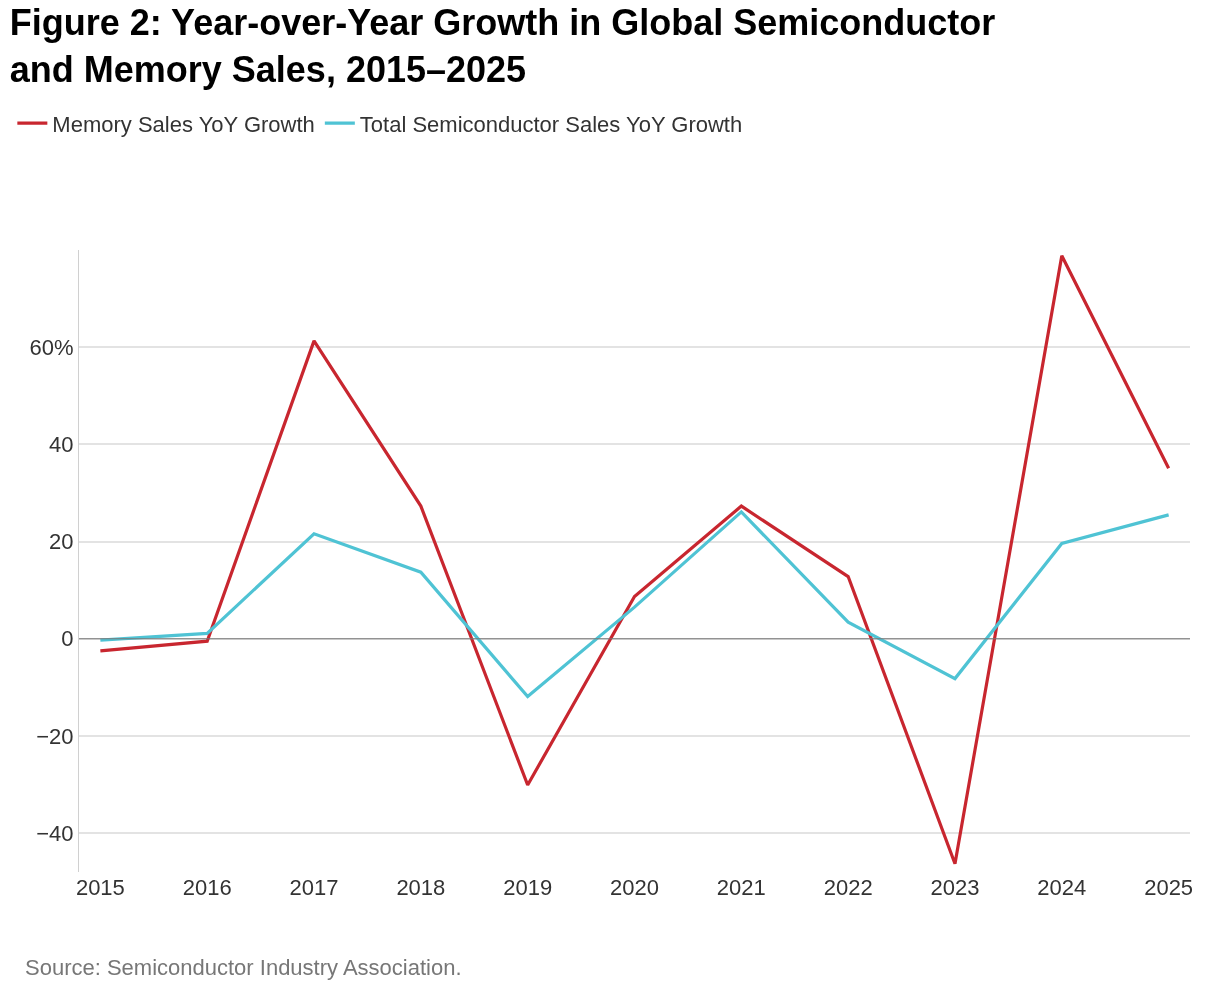 Image resolution: width=1220 pixels, height=1002 pixels. What do you see at coordinates (61, 445) in the screenshot?
I see `y-tick-label: 40` at bounding box center [61, 445].